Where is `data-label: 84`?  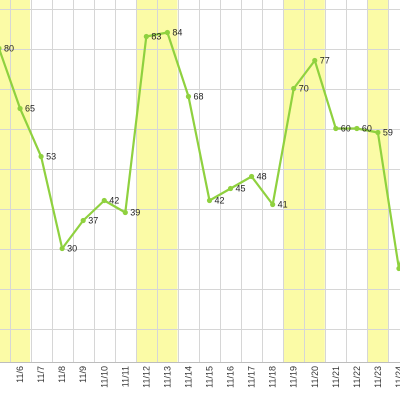
data-label: 84 is located at coordinates (177, 33).